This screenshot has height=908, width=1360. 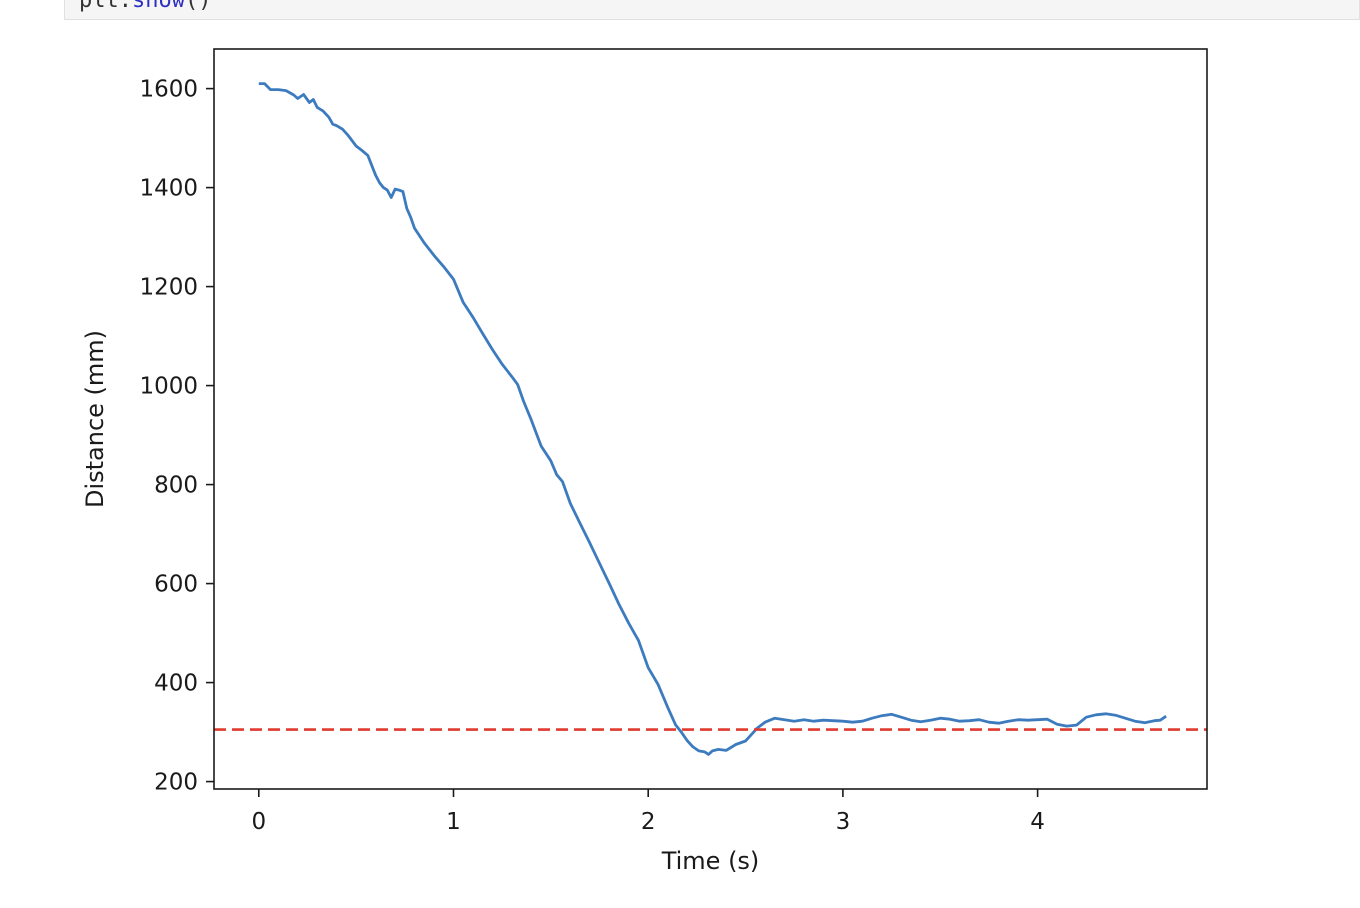 What do you see at coordinates (176, 684) in the screenshot?
I see `y-tick-label: 400` at bounding box center [176, 684].